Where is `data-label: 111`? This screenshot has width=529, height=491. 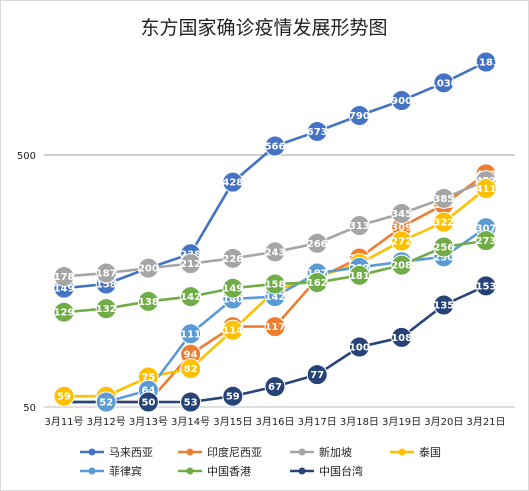
data-label: 111 is located at coordinates (190, 334).